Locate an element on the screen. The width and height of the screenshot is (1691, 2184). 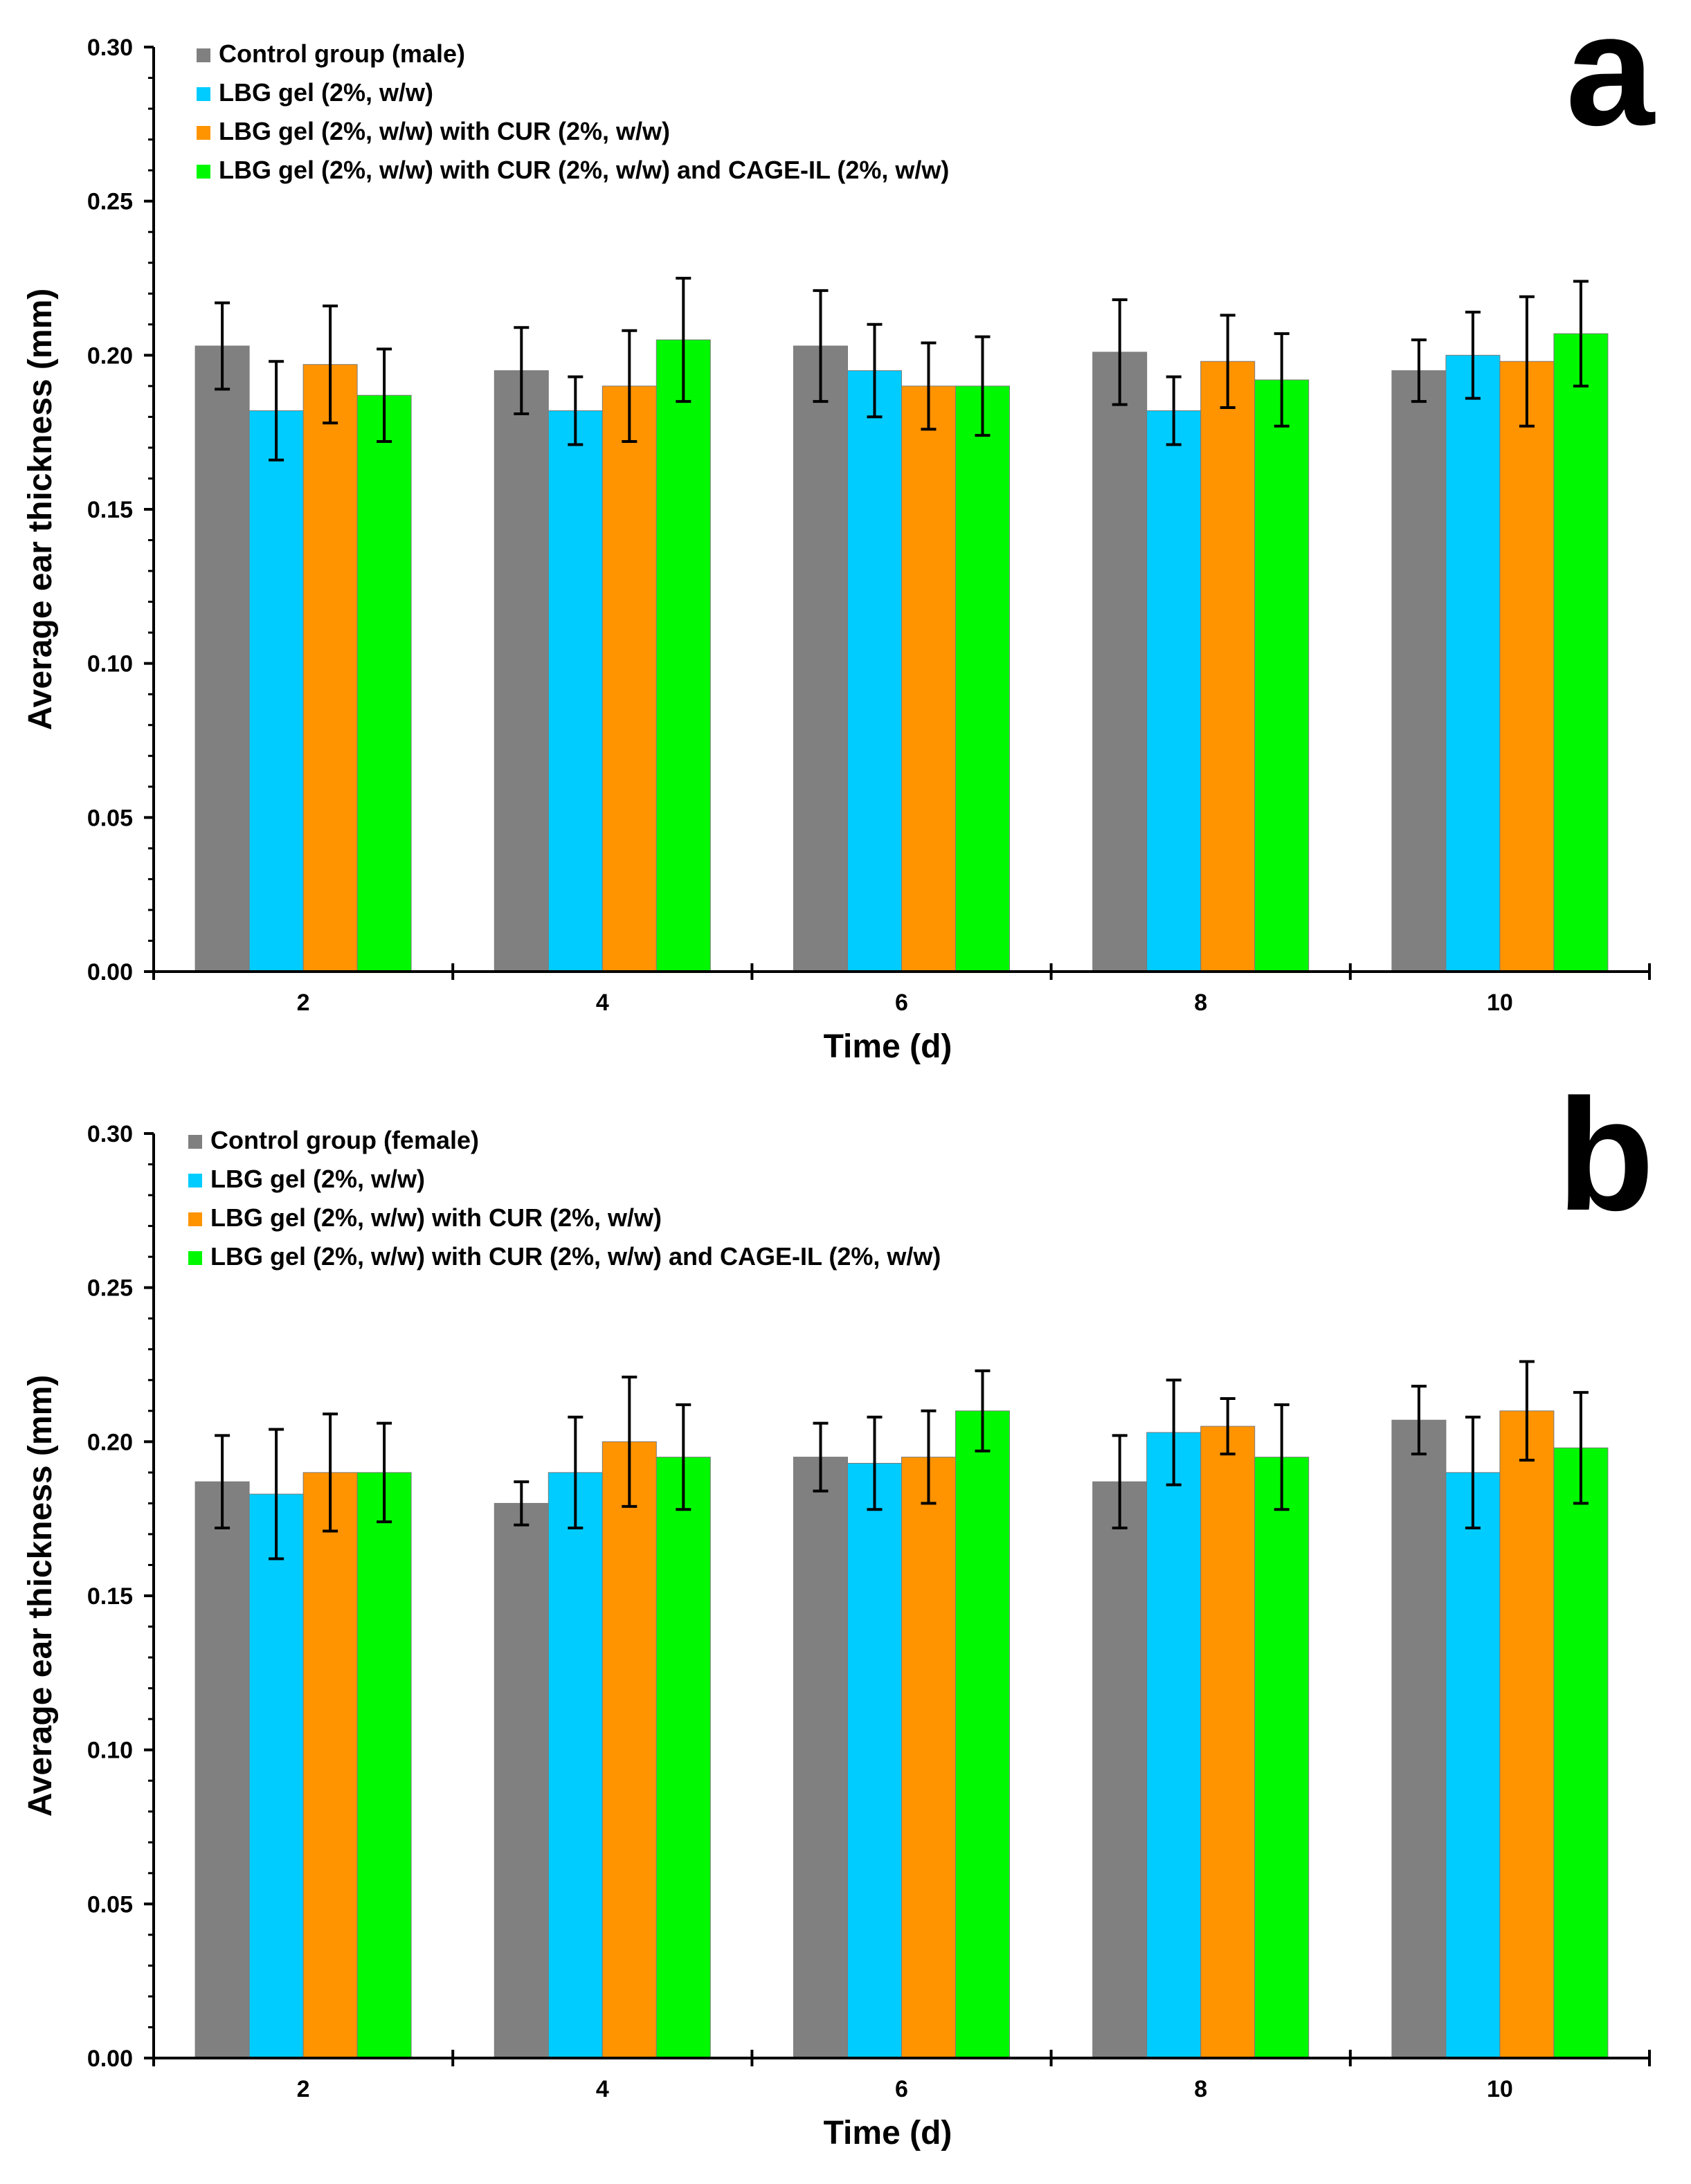
bar-b-s1-t8 is located at coordinates (1174, 1745).